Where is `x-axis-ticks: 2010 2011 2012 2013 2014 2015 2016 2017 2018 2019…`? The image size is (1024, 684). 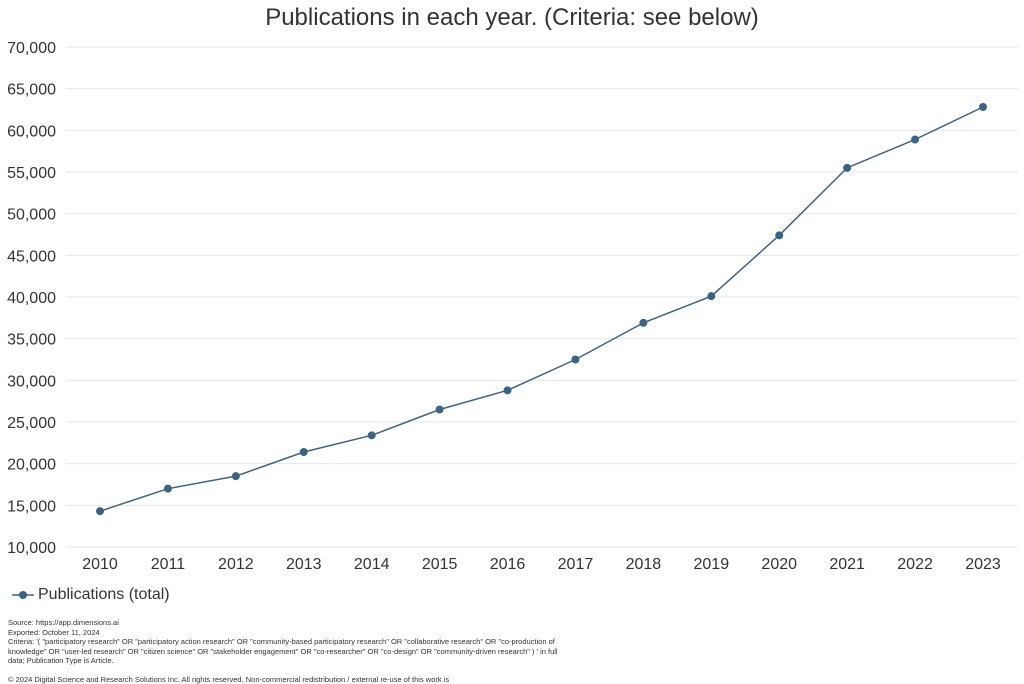
x-axis-ticks: 2010 2011 2012 2013 2014 2015 2016 2017 2018 2019… is located at coordinates (541, 564).